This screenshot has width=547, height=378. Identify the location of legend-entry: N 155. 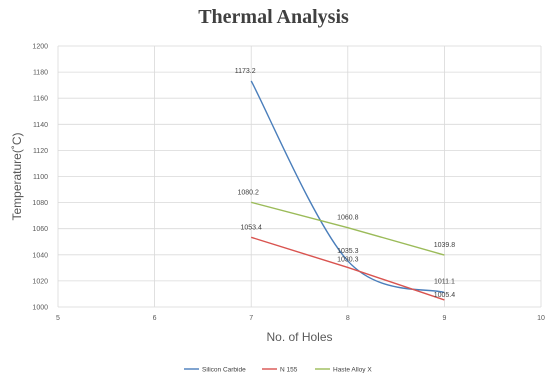
(289, 369).